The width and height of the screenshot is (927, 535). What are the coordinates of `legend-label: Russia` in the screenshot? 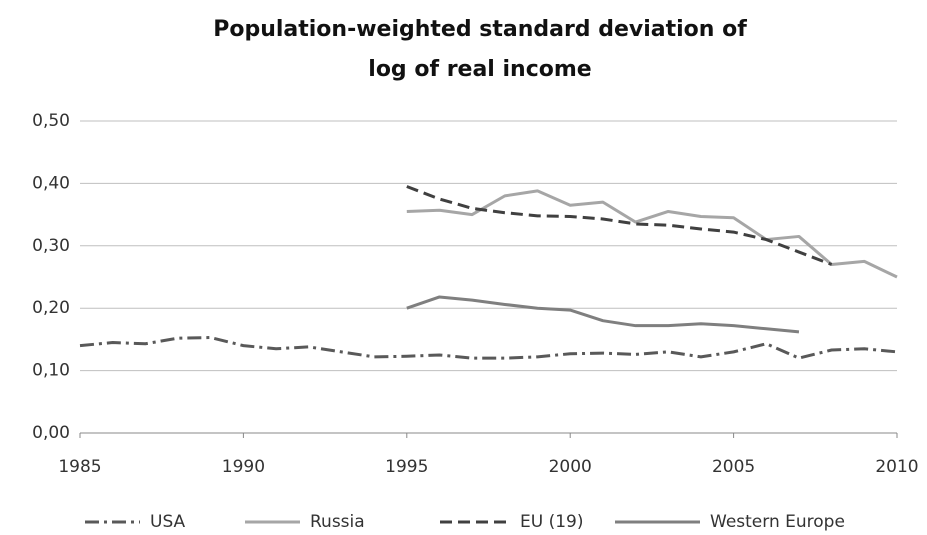 It's located at (337, 522).